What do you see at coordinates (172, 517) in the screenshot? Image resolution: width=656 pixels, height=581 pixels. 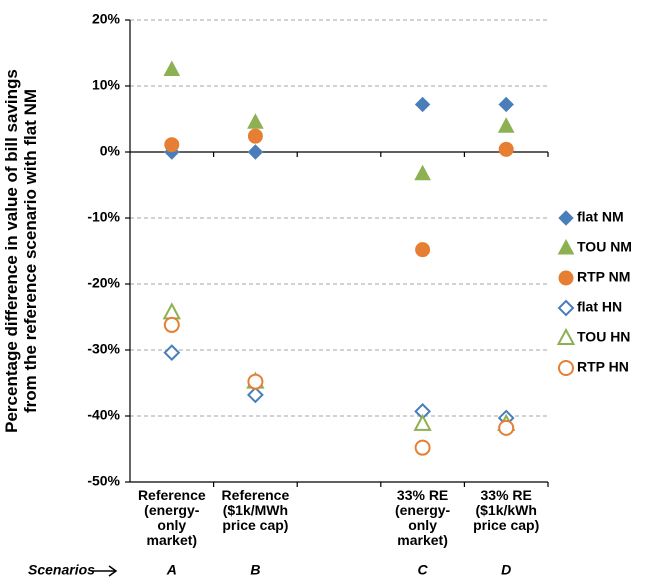 I see `x-tick-label: Reference (energy-only market)` at bounding box center [172, 517].